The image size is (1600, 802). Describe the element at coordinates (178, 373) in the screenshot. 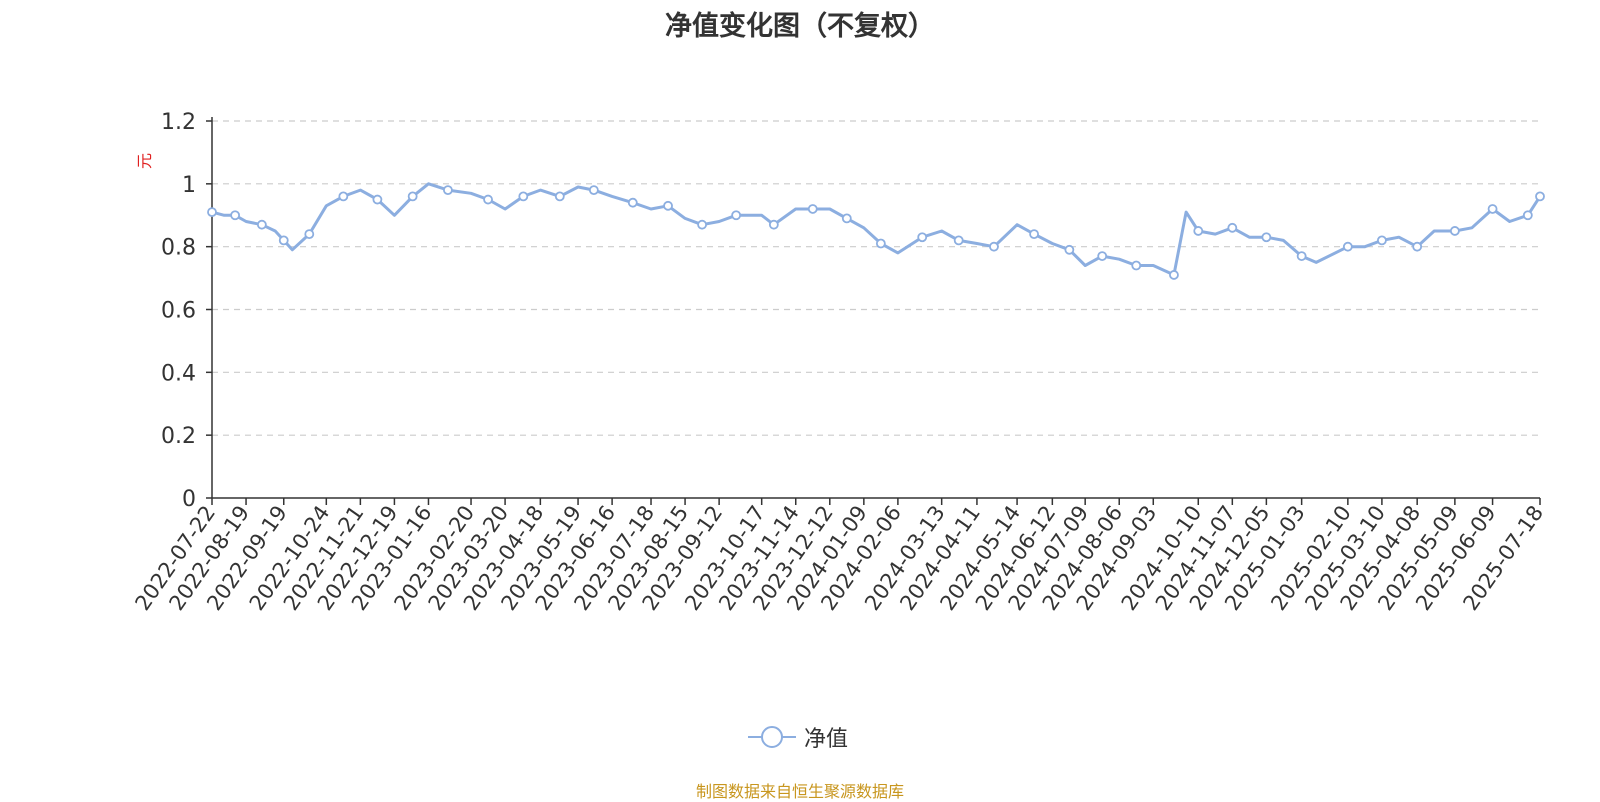

I see `y-tick-label: 0.4` at that location.